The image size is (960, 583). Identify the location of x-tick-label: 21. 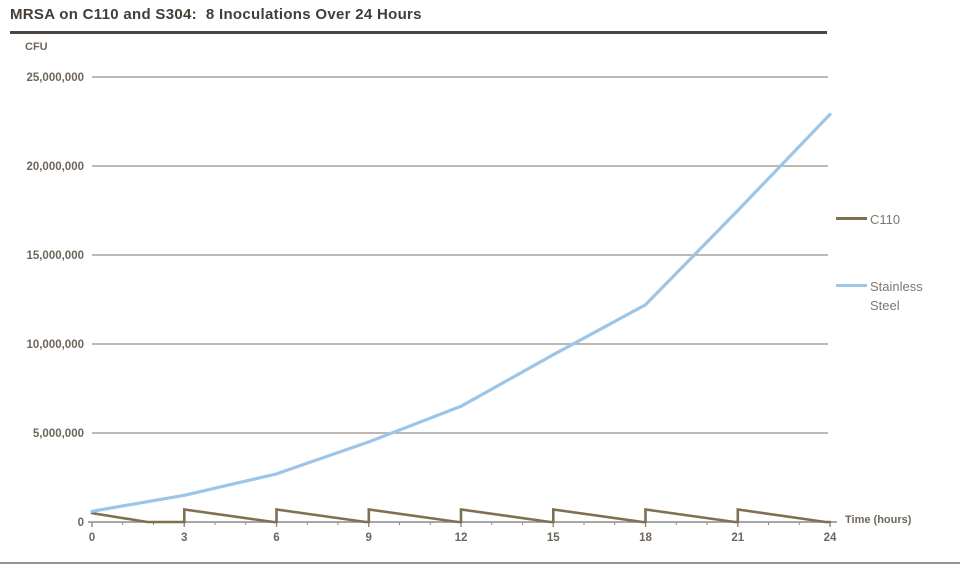
(737, 538).